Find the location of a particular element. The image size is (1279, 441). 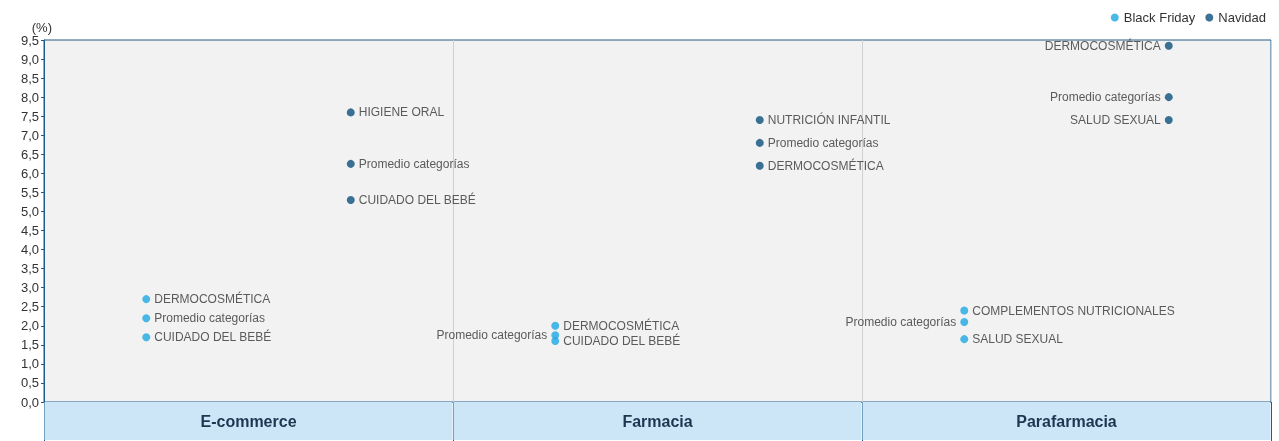

x-tick-label: Farmacia is located at coordinates (657, 421).